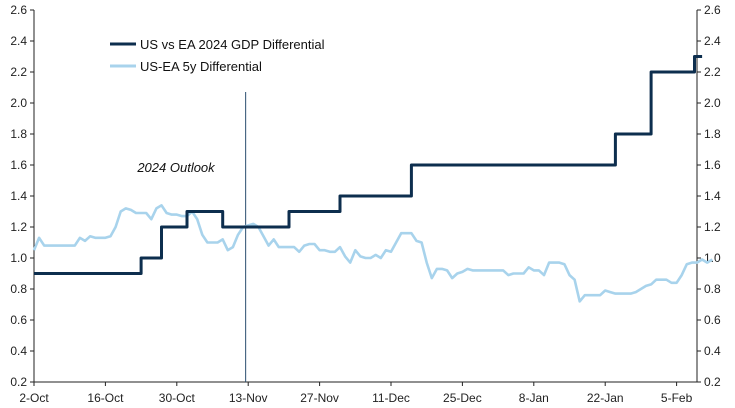  I want to click on left-y-tick-label: 0.2, so click(18, 382).